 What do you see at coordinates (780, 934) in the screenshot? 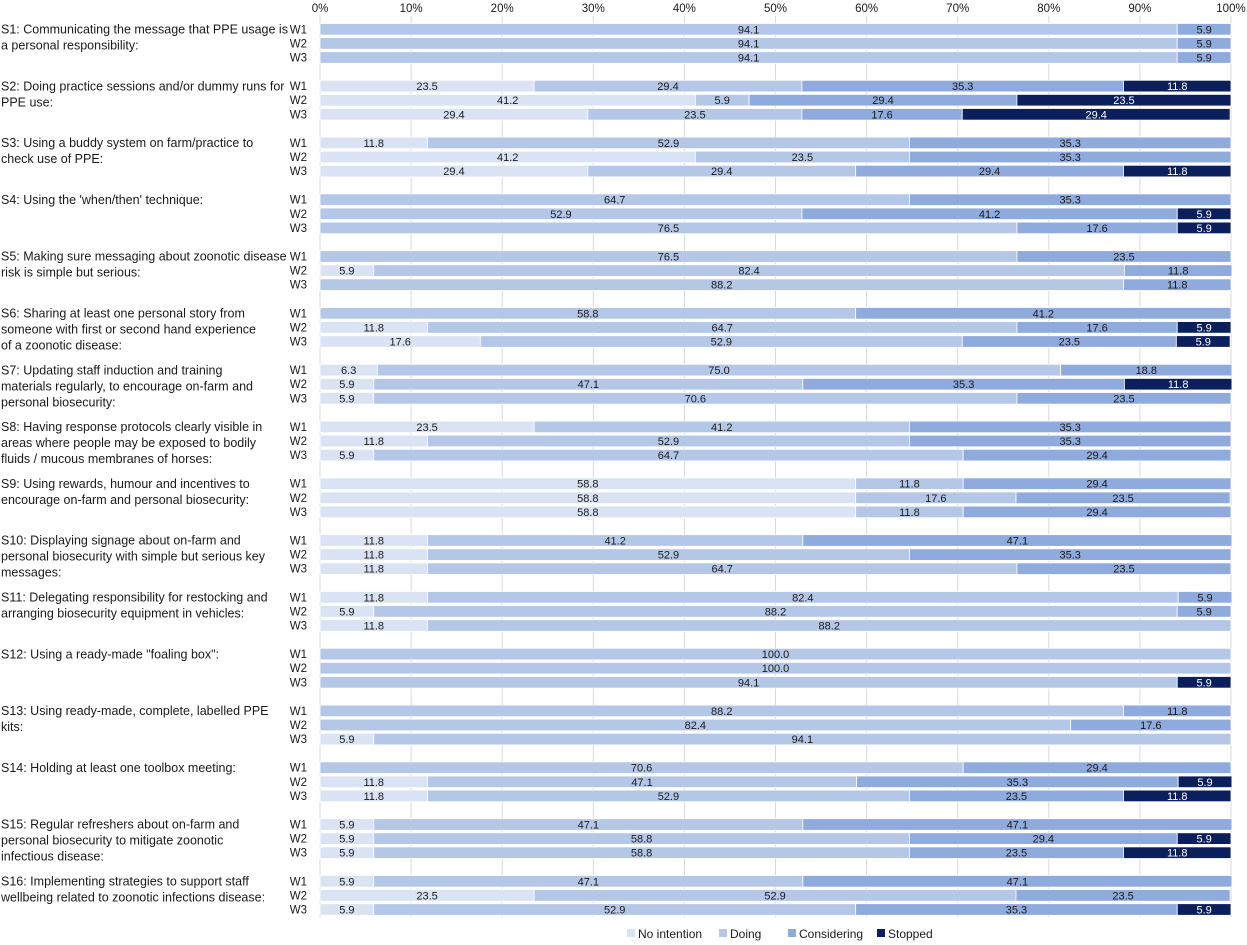
I see `legend: No intention Doing Considering Stopped` at bounding box center [780, 934].